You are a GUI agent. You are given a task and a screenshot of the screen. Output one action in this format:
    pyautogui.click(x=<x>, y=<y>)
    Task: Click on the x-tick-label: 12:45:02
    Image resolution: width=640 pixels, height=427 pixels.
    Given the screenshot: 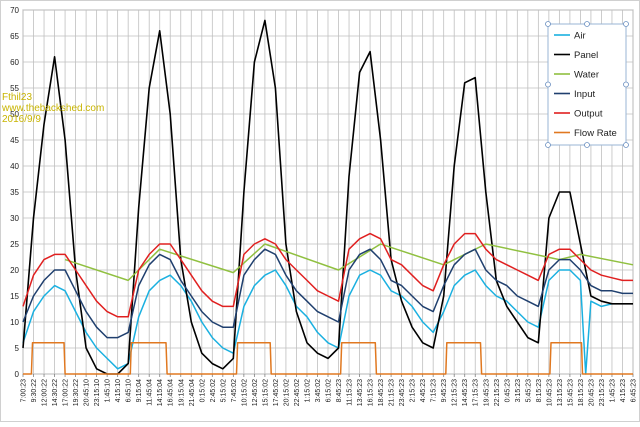 What is the action you would take?
    pyautogui.click(x=255, y=392)
    